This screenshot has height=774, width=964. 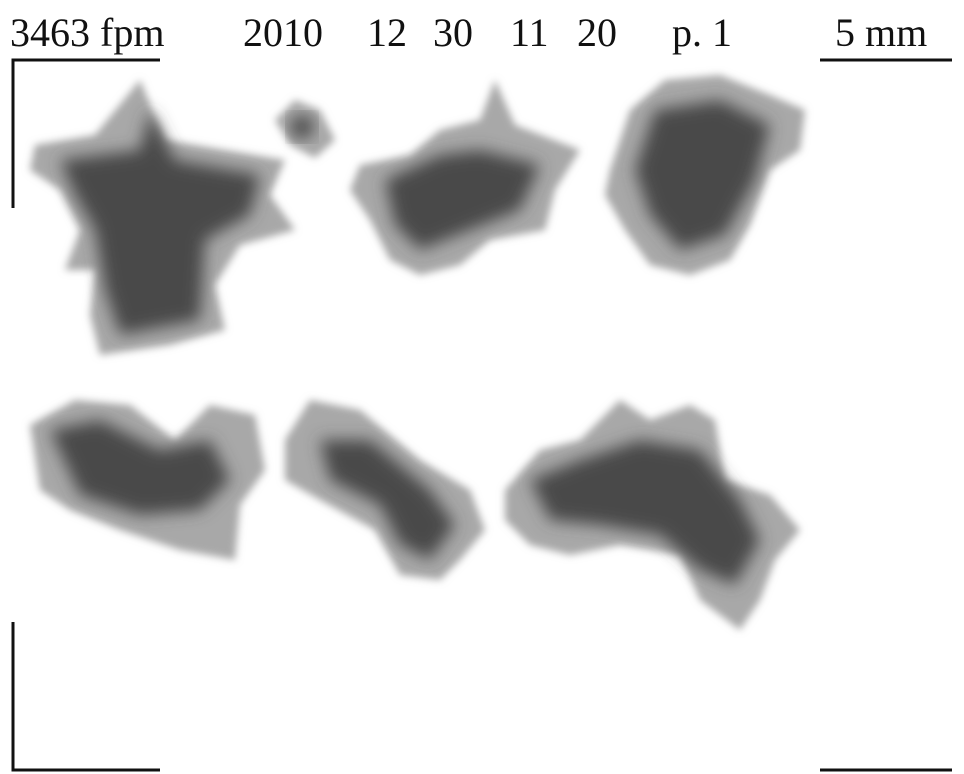 I want to click on day: 30, so click(x=453, y=32).